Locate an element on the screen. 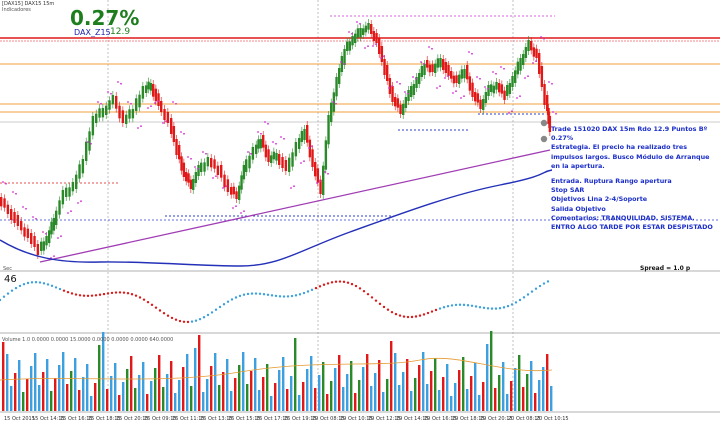  date-label: 15 Oct 18:15 is located at coordinates (104, 419).